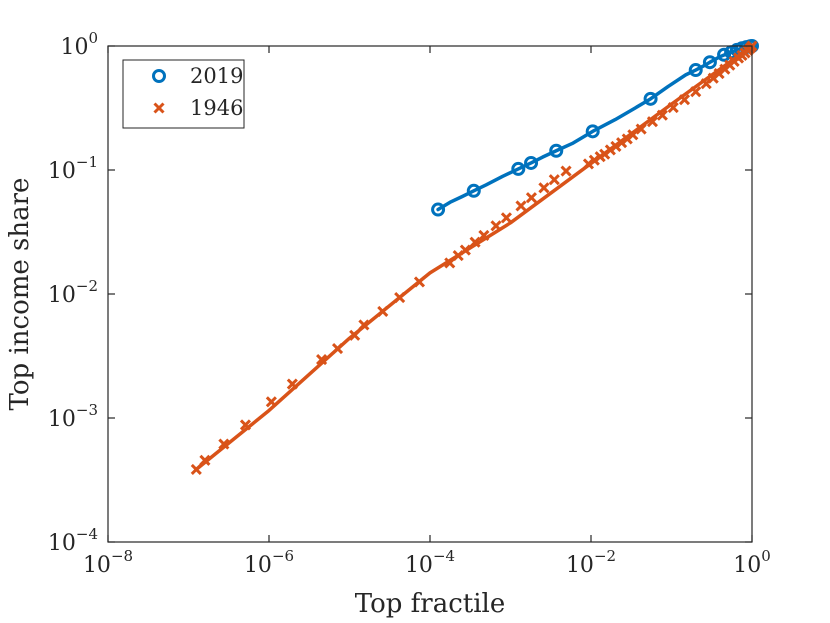 The width and height of the screenshot is (830, 623). I want to click on legend-marker-1946, so click(159, 108).